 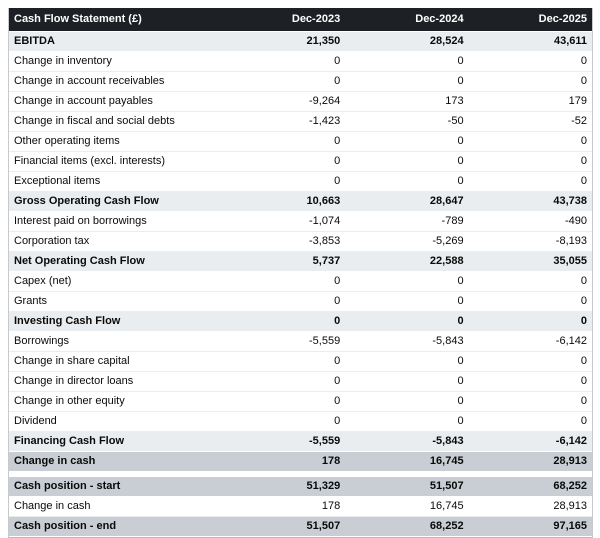 I want to click on table-row: Capex (net) 0 0 0, so click(x=300, y=282).